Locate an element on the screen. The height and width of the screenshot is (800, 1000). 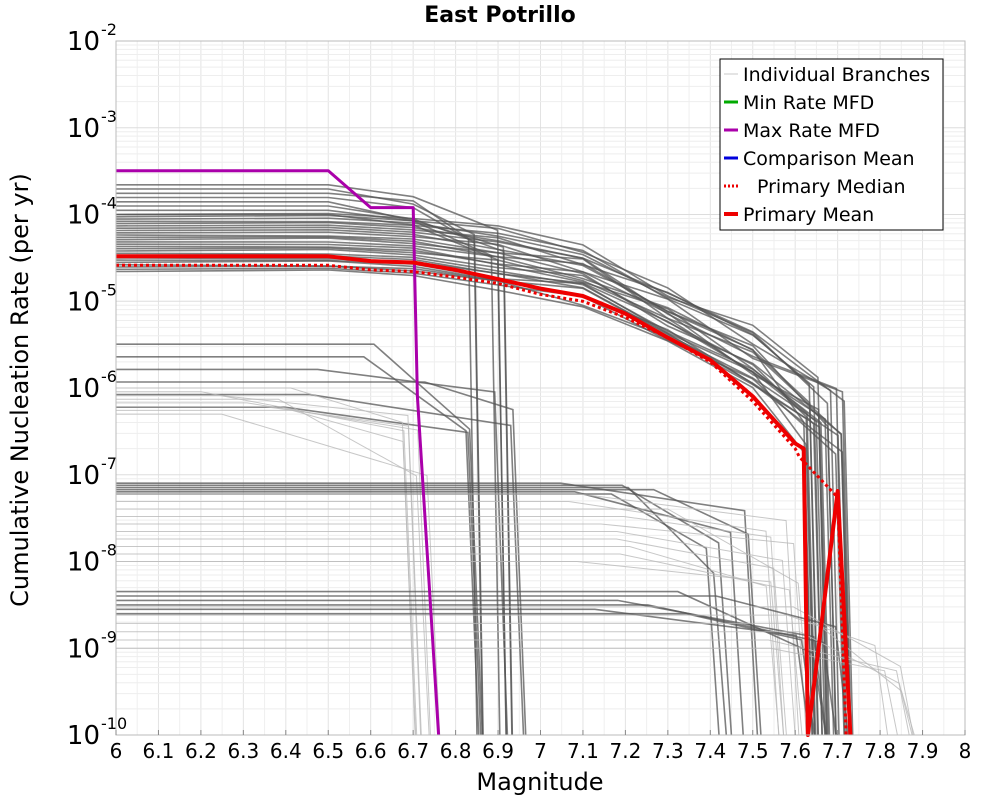
x-tick-label: 7.4 is located at coordinates (710, 751).